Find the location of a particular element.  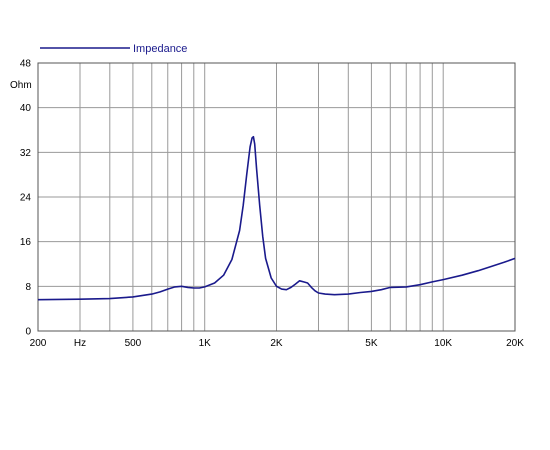

x-tick-label: 200 is located at coordinates (38, 343).